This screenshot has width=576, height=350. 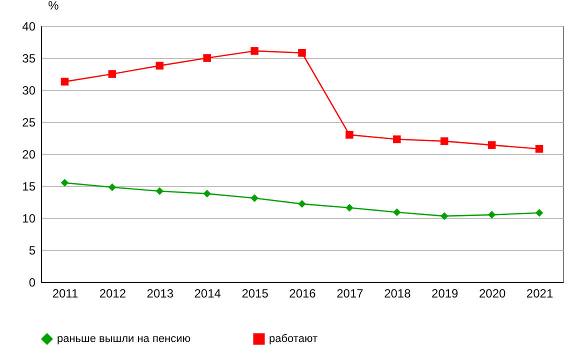 What do you see at coordinates (54, 6) in the screenshot?
I see `y-axis-title: %` at bounding box center [54, 6].